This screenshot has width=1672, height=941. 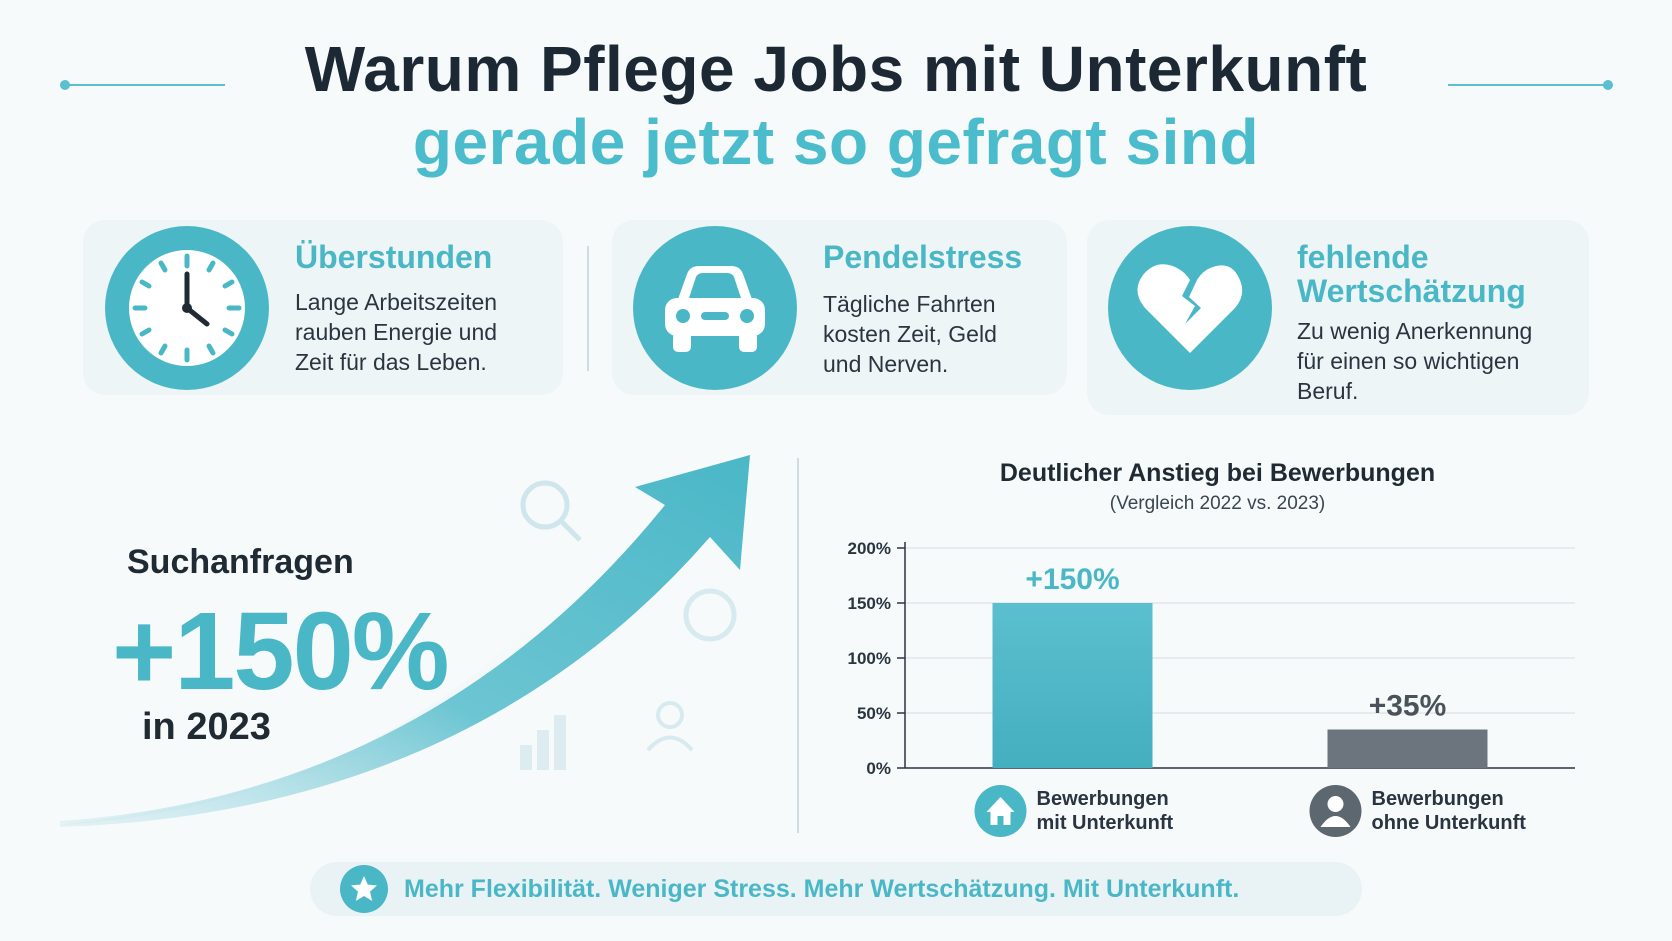 What do you see at coordinates (543, 742) in the screenshot?
I see `faint-bars-icon` at bounding box center [543, 742].